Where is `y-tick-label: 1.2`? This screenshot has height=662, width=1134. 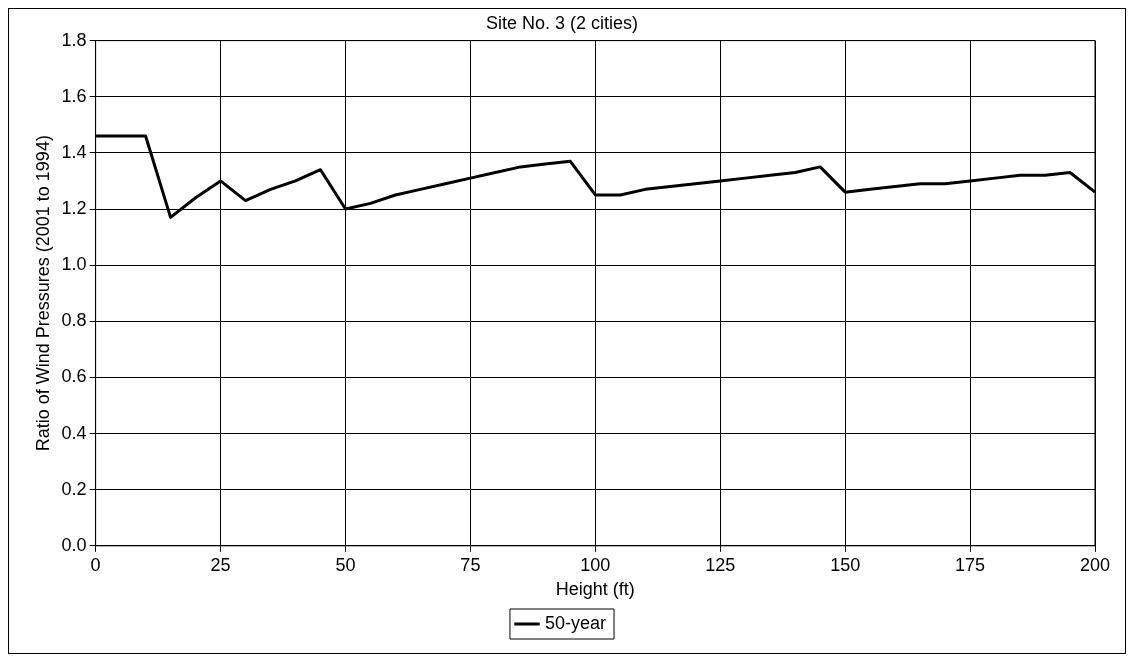 y-tick-label: 1.2 is located at coordinates (74, 207).